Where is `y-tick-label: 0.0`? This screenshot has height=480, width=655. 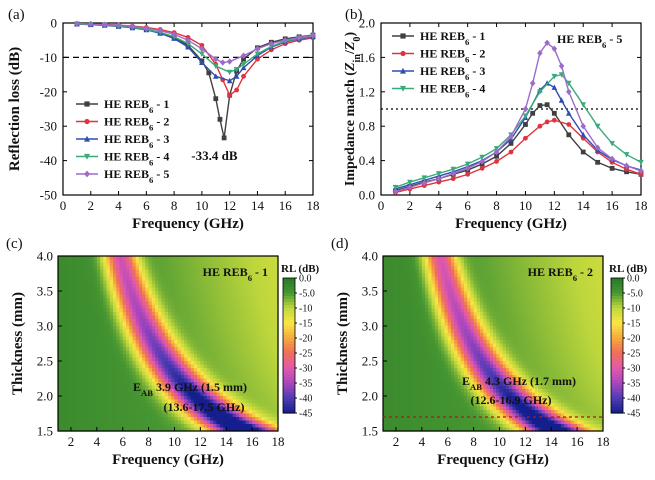
y-tick-label: 0.0 is located at coordinates (367, 195).